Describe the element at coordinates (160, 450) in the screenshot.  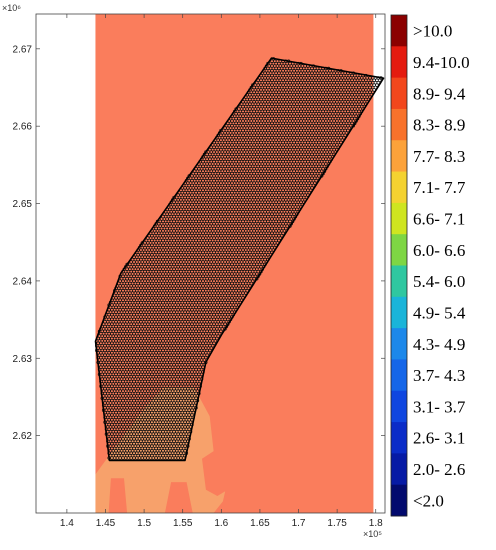
I see `lower-region` at that location.